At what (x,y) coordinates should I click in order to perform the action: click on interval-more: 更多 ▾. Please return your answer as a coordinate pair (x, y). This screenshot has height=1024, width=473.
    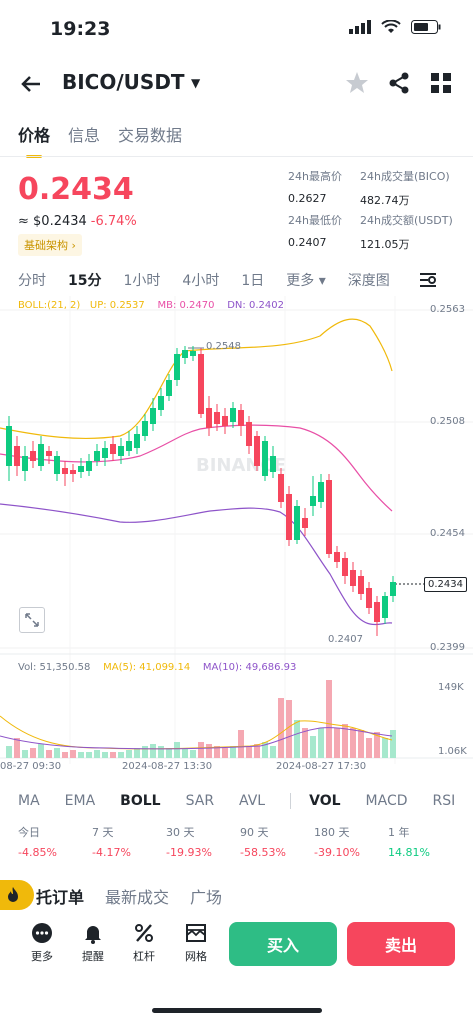
    Looking at the image, I should click on (306, 281).